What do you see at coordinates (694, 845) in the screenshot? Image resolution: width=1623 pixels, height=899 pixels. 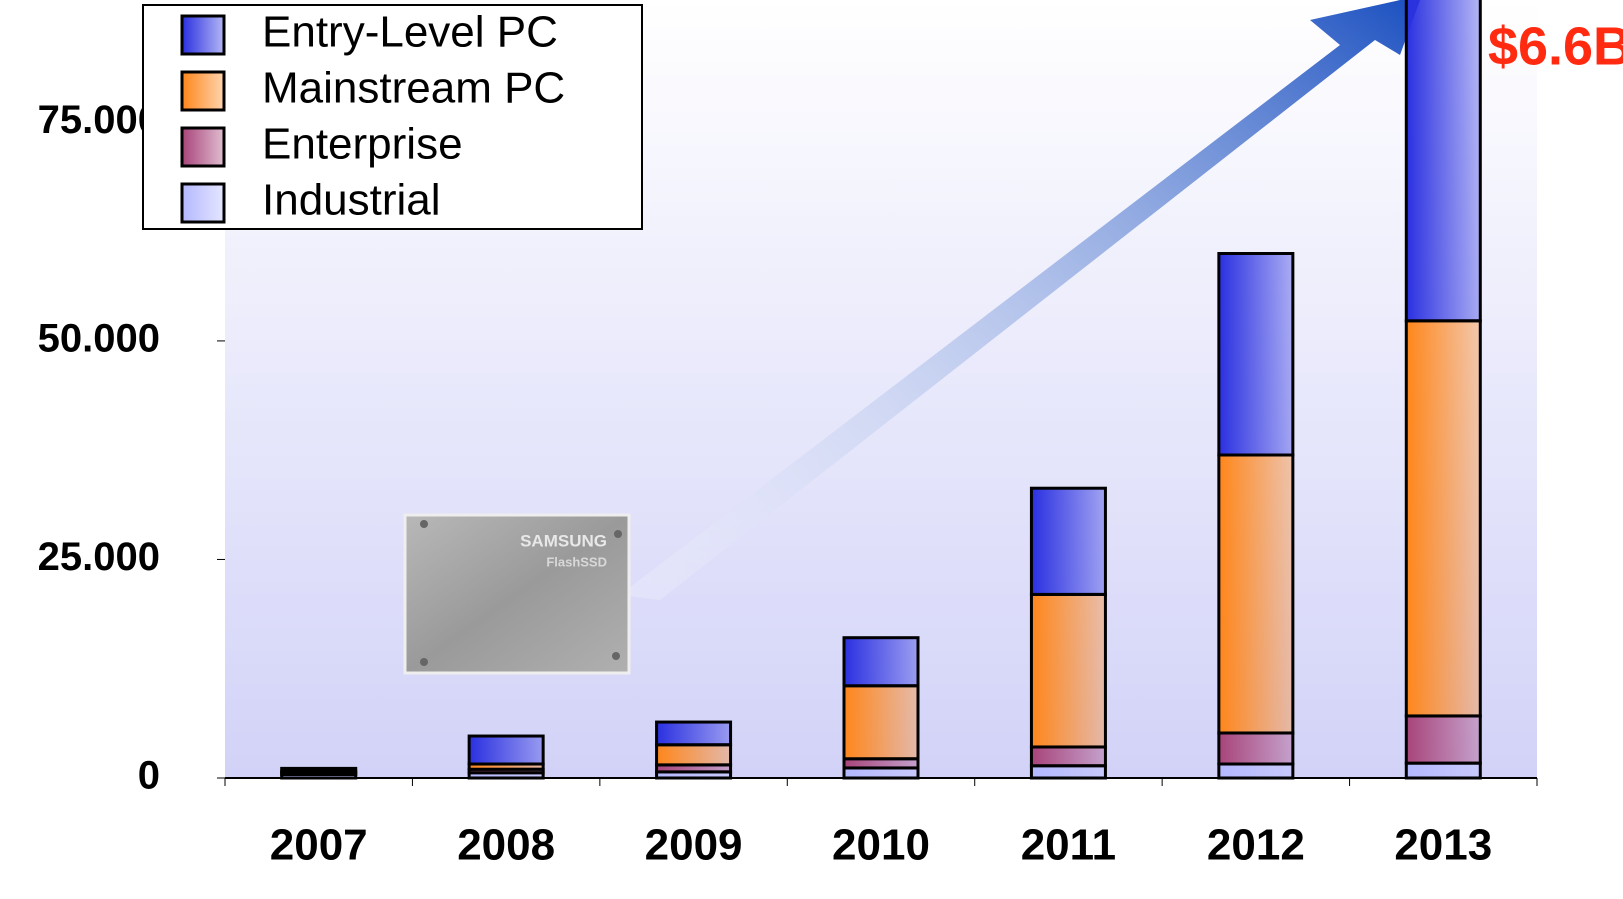 I see `x-tick-label: 2009` at bounding box center [694, 845].